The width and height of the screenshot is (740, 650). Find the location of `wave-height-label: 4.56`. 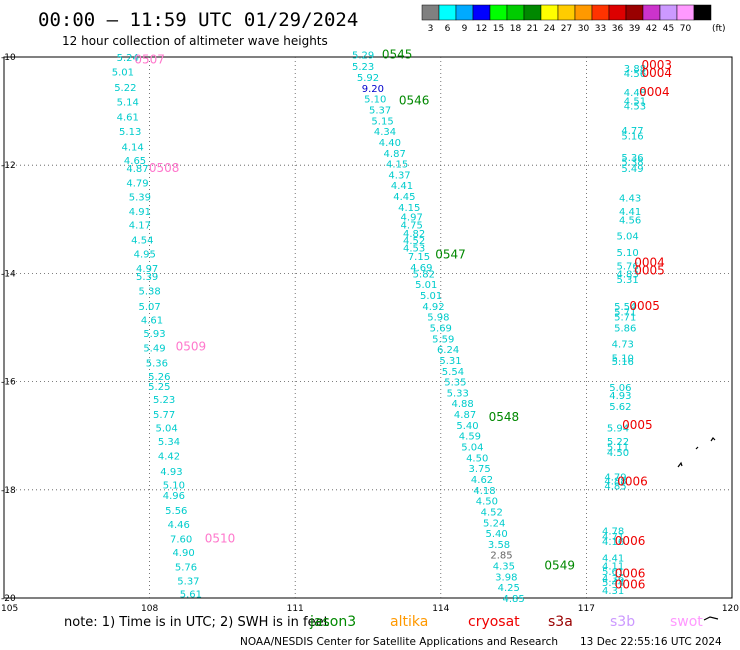

wave-height-label: 4.56 is located at coordinates (630, 220).